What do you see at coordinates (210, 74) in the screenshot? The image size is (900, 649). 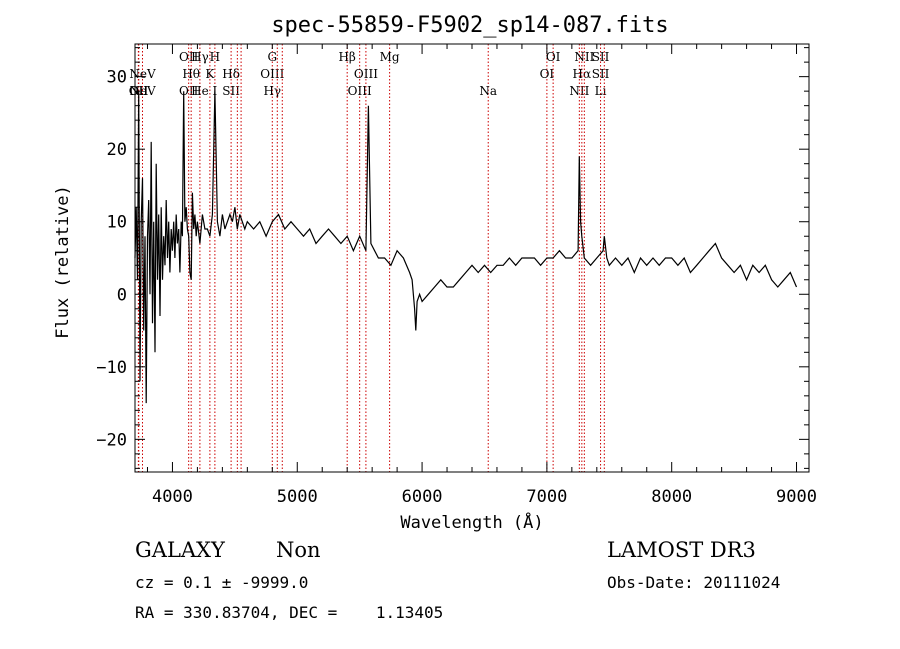 I see `spectral-line-label: K` at bounding box center [210, 74].